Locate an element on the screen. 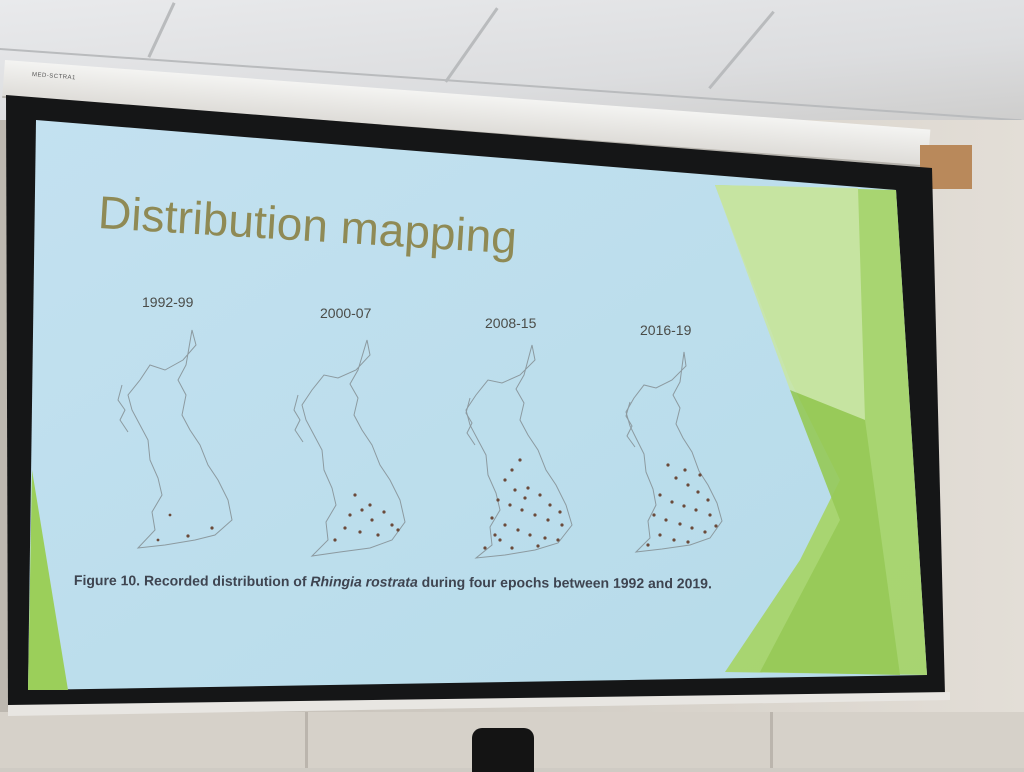 The height and width of the screenshot is (772, 1024). screen-bottom-bar is located at coordinates (479, 704).